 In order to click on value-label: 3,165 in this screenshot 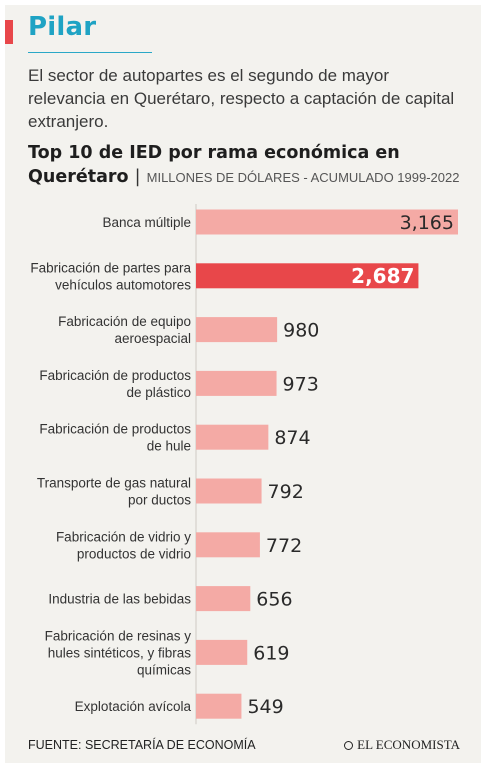, I will do `click(427, 223)`.